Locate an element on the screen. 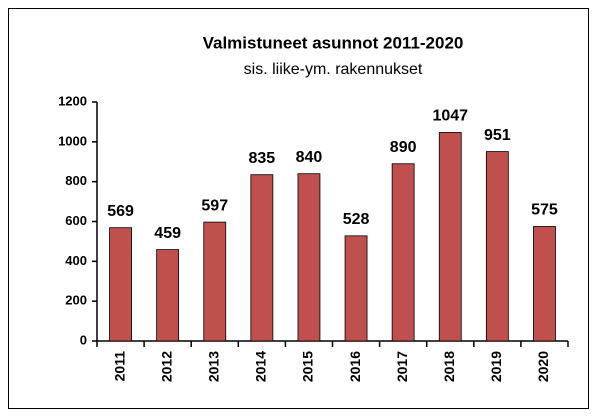  y-tick-label: 0 is located at coordinates (83, 339).